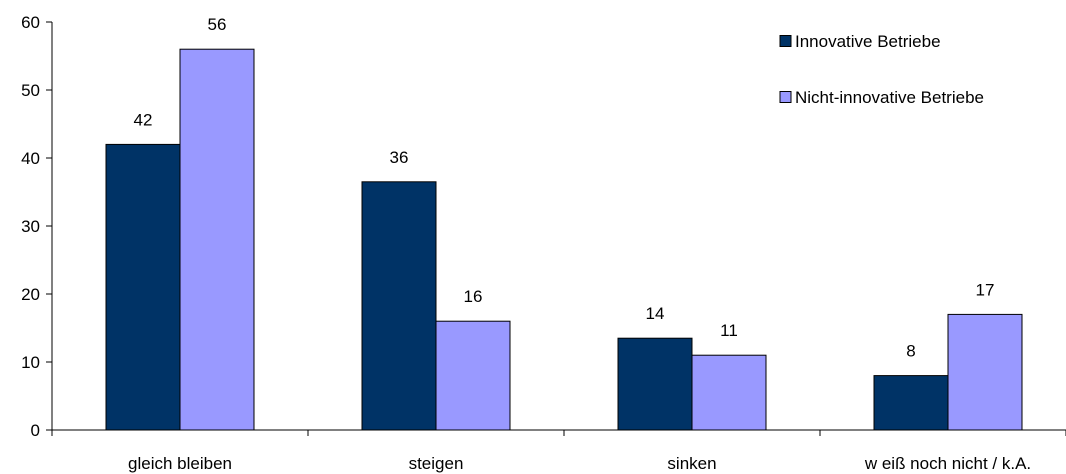 This screenshot has width=1066, height=474. I want to click on legend-label: Nicht-innovative Betriebe, so click(889, 97).